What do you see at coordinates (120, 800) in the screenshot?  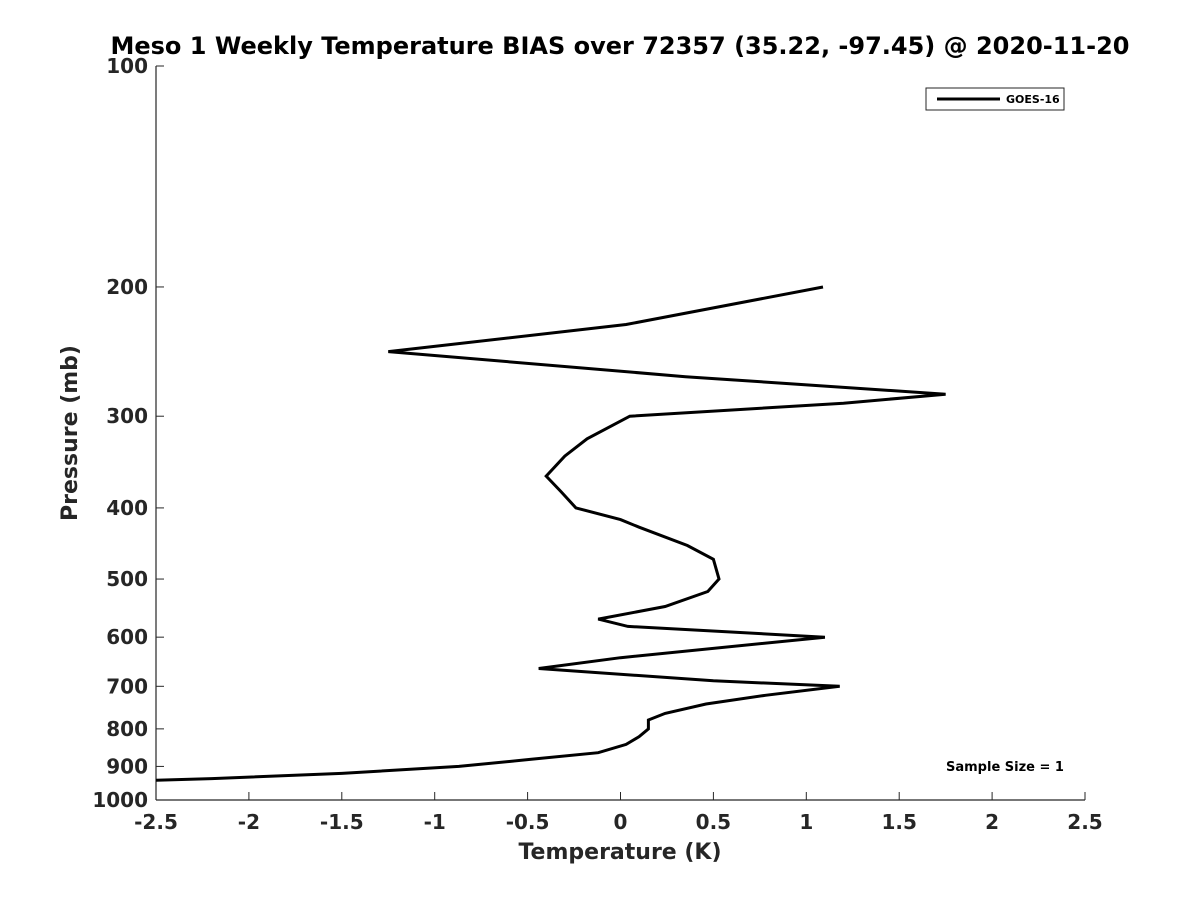 I see `y-tick-label: 1000` at bounding box center [120, 800].